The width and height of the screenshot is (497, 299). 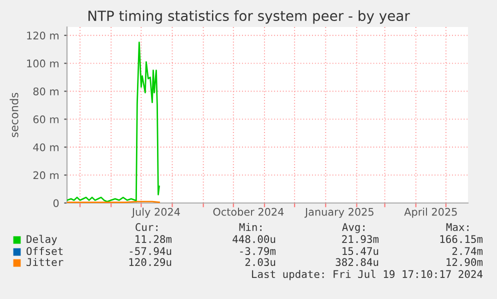 What do you see at coordinates (260, 262) in the screenshot?
I see `text: 2.03u` at bounding box center [260, 262].